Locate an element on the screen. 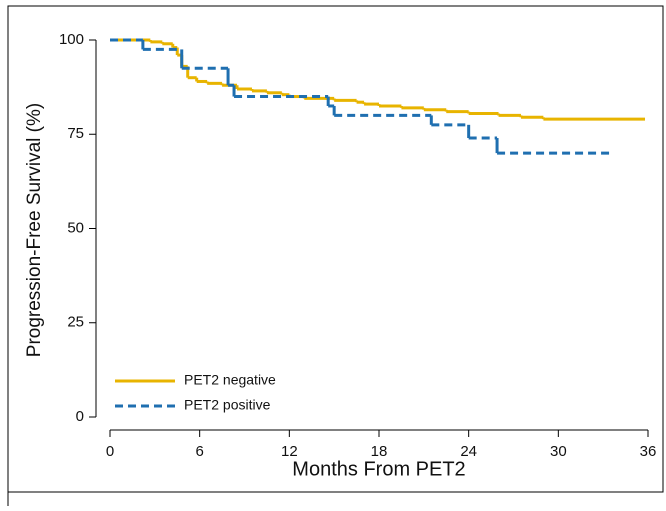  y-tick-label: 25 is located at coordinates (75, 322).